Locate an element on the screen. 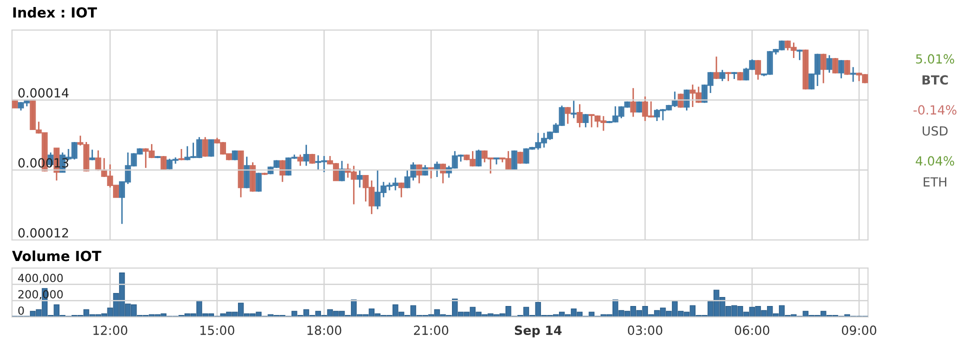 The width and height of the screenshot is (971, 358). y-tick-label: 0 is located at coordinates (21, 310).